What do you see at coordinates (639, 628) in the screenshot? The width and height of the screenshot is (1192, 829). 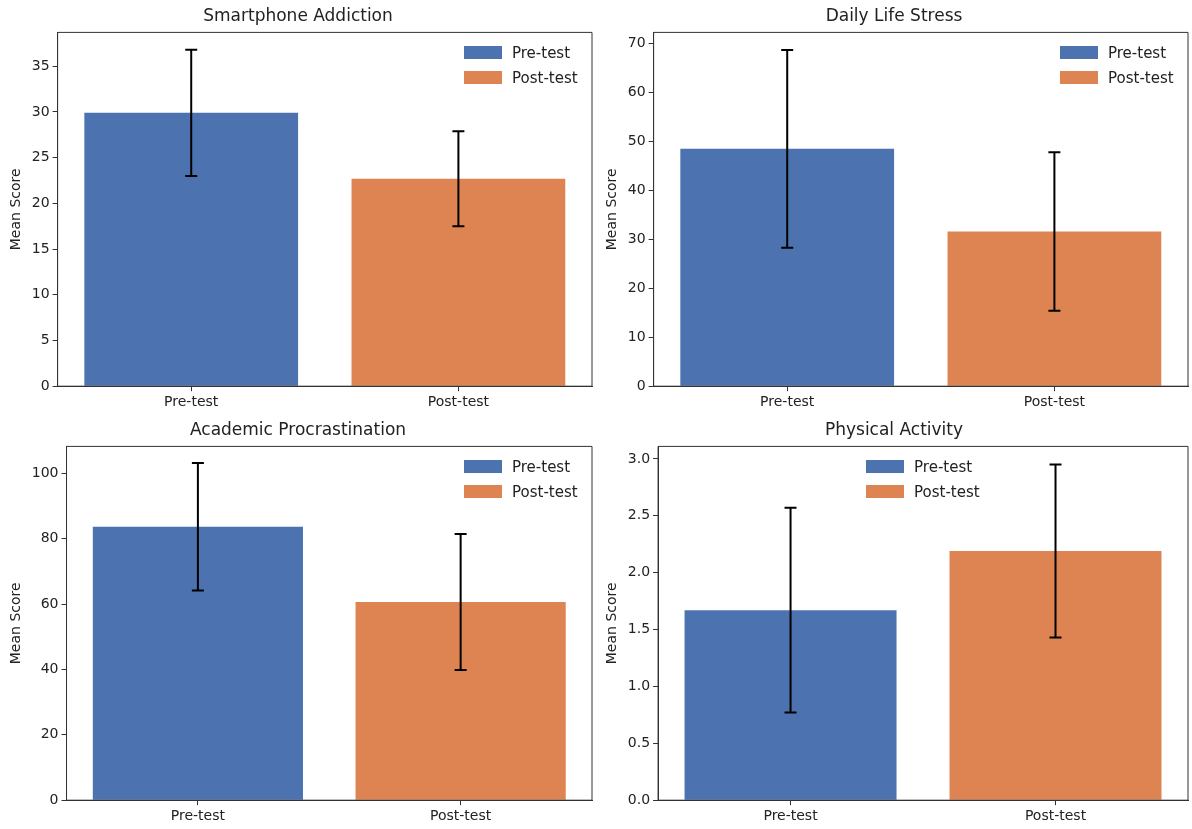 I see `y-tick-label: 1.5` at bounding box center [639, 628].